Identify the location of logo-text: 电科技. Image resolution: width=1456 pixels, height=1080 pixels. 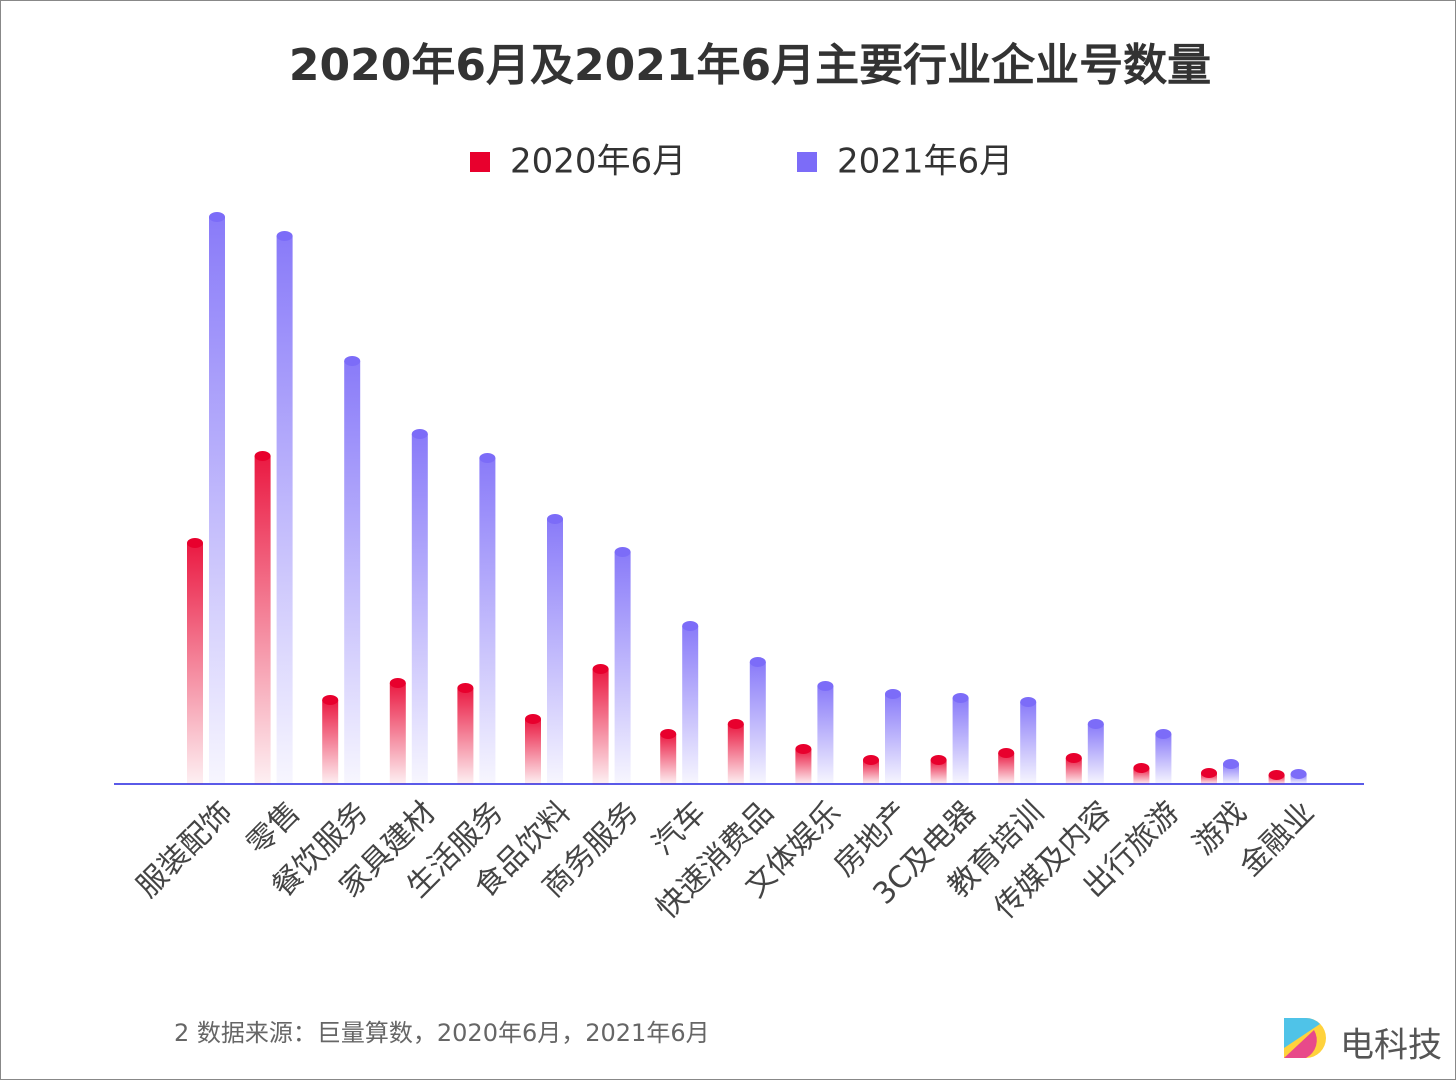
(1391, 1046).